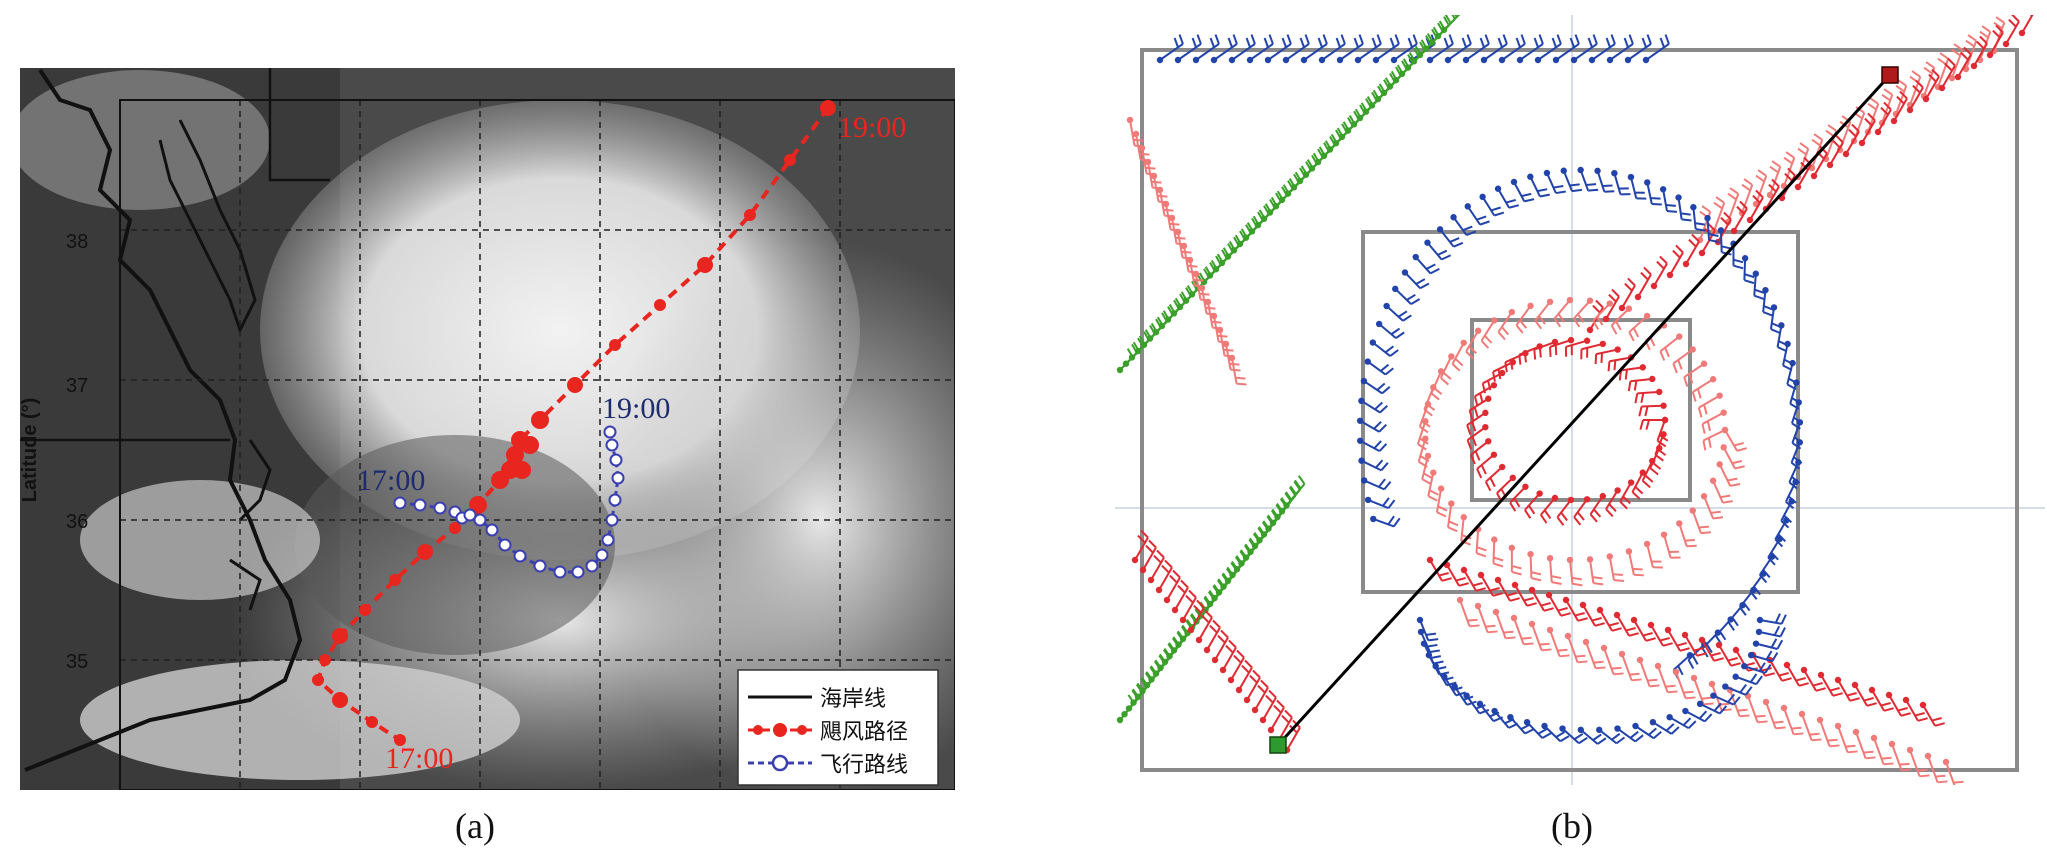  I want to click on lat-tick-36: 36, so click(77, 522).